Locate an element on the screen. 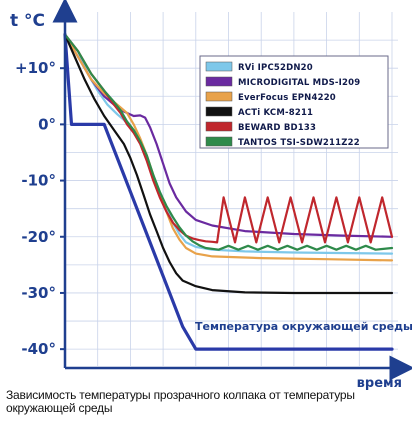 This screenshot has height=425, width=412. y-tick-label: -30° is located at coordinates (38, 293).